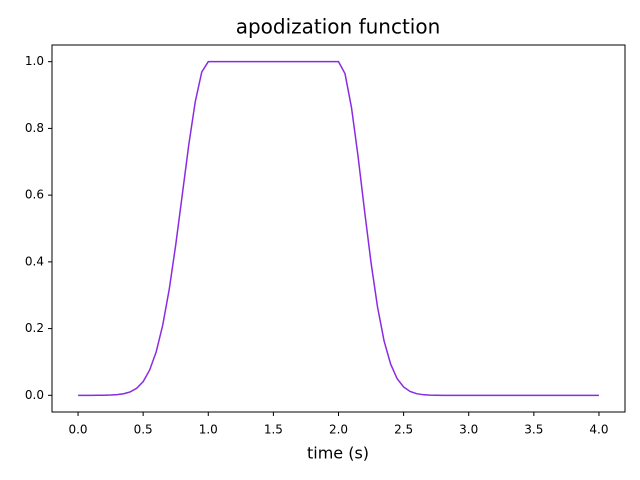  I want to click on x-tick-label: 2.5, so click(403, 430).